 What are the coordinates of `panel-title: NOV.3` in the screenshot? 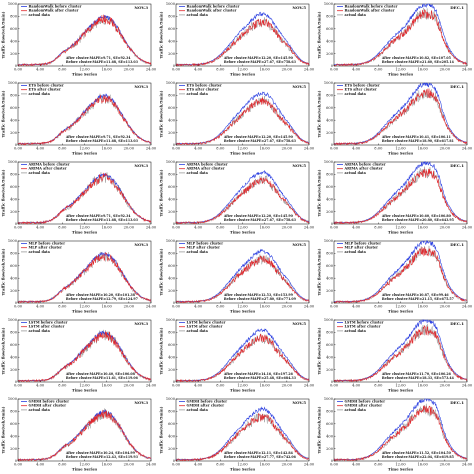 It's located at (141, 165).